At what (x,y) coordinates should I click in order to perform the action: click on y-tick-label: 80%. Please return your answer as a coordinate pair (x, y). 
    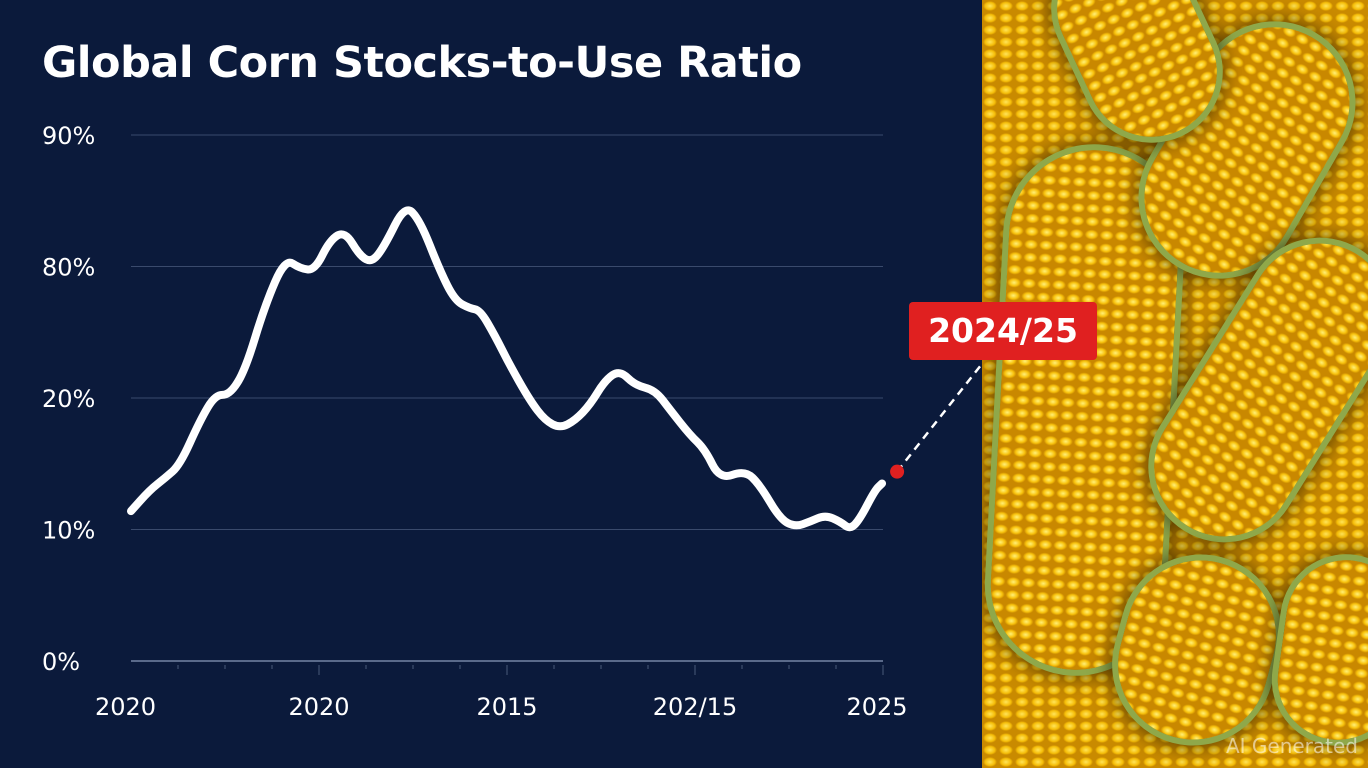
    Looking at the image, I should click on (68, 268).